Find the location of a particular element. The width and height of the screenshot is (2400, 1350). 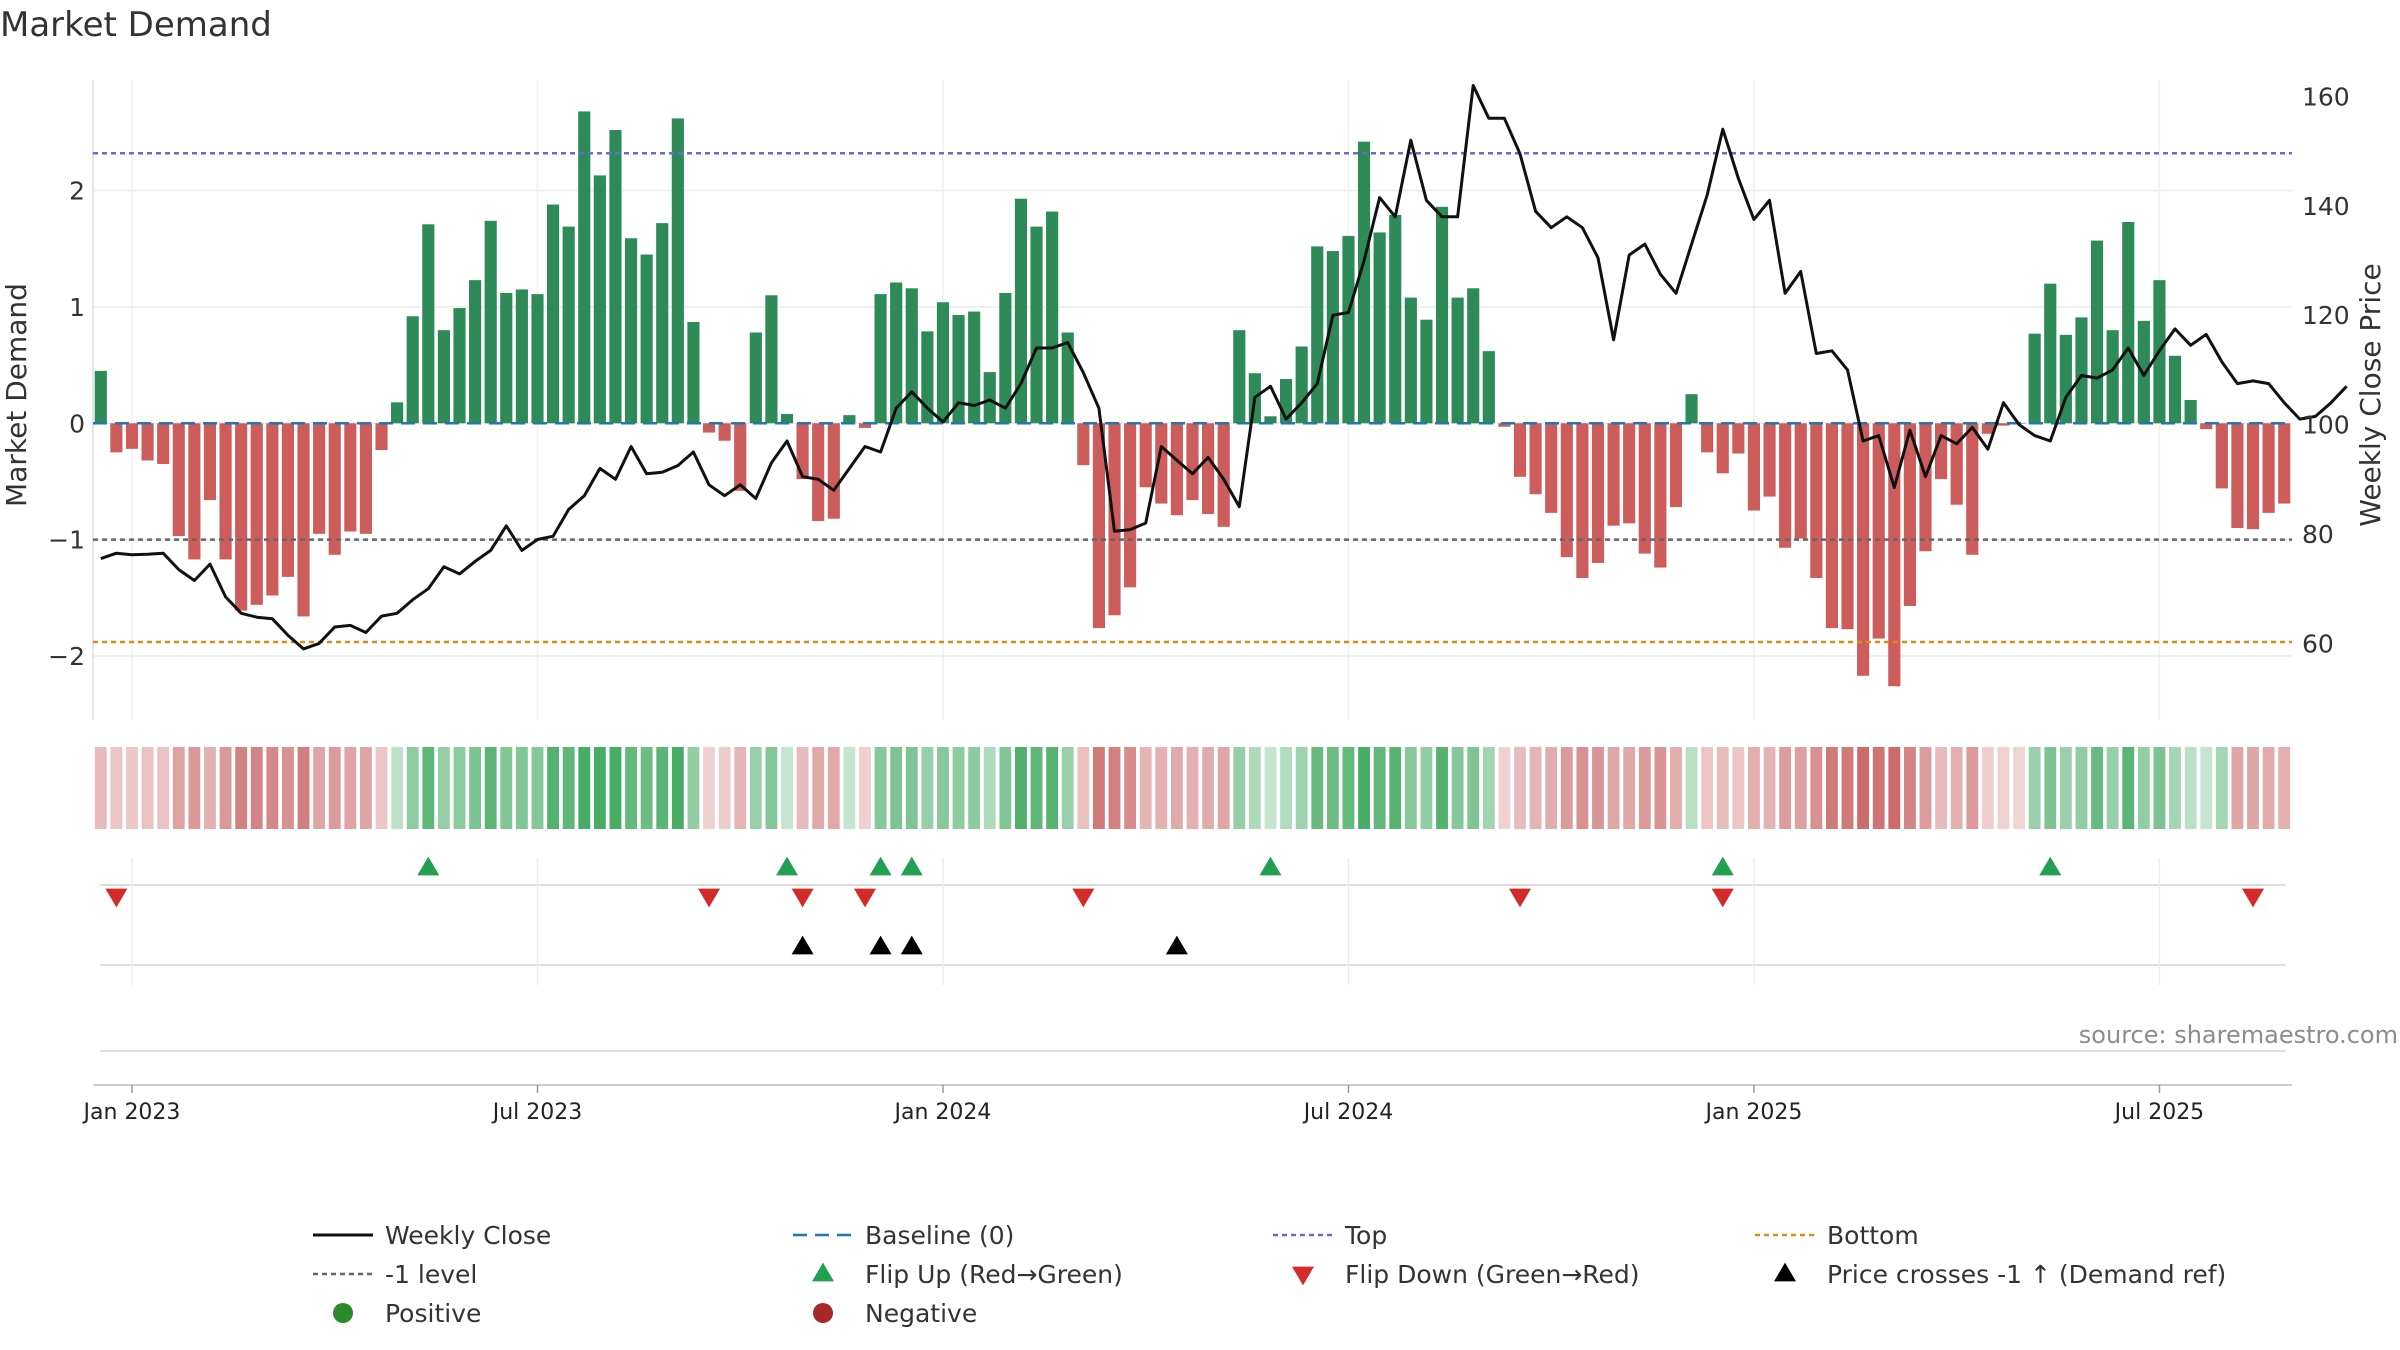

x-tick-label: Jan 2023 is located at coordinates (131, 1112).